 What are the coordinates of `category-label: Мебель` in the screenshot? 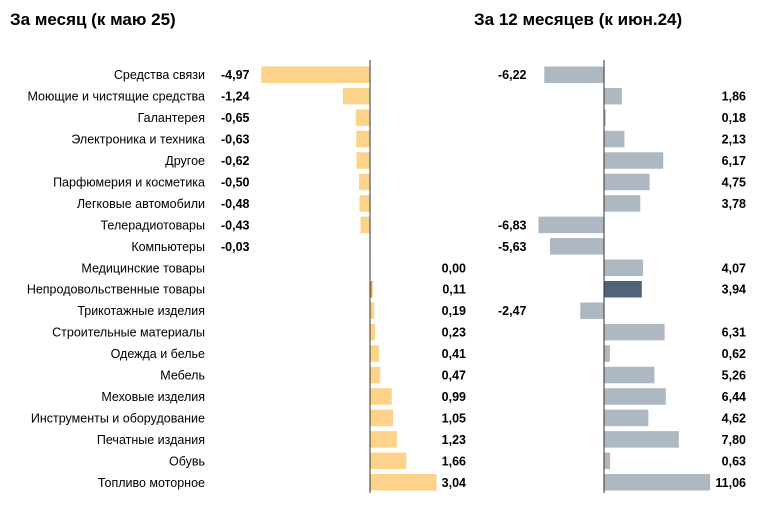 It's located at (182, 376).